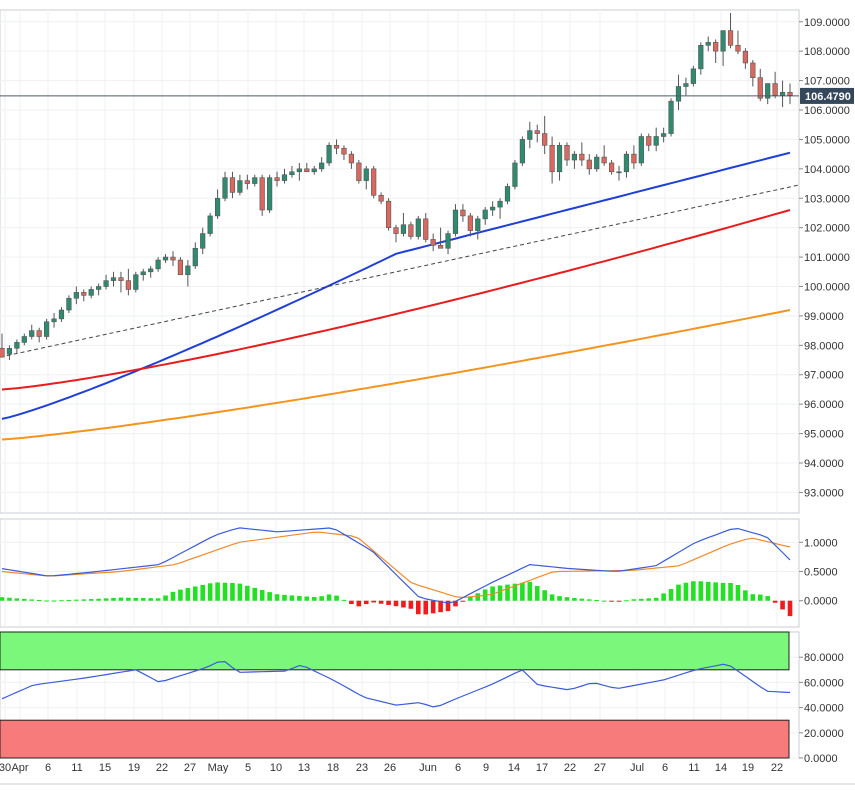 The height and width of the screenshot is (791, 855). I want to click on y-tick-label: 102.0000, so click(827, 229).